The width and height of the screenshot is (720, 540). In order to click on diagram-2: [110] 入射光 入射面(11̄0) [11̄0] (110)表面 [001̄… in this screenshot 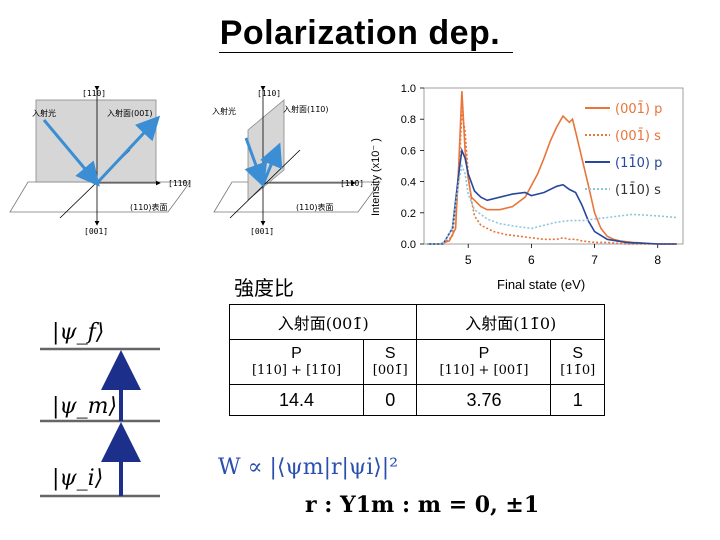, I will do `click(296, 161)`.